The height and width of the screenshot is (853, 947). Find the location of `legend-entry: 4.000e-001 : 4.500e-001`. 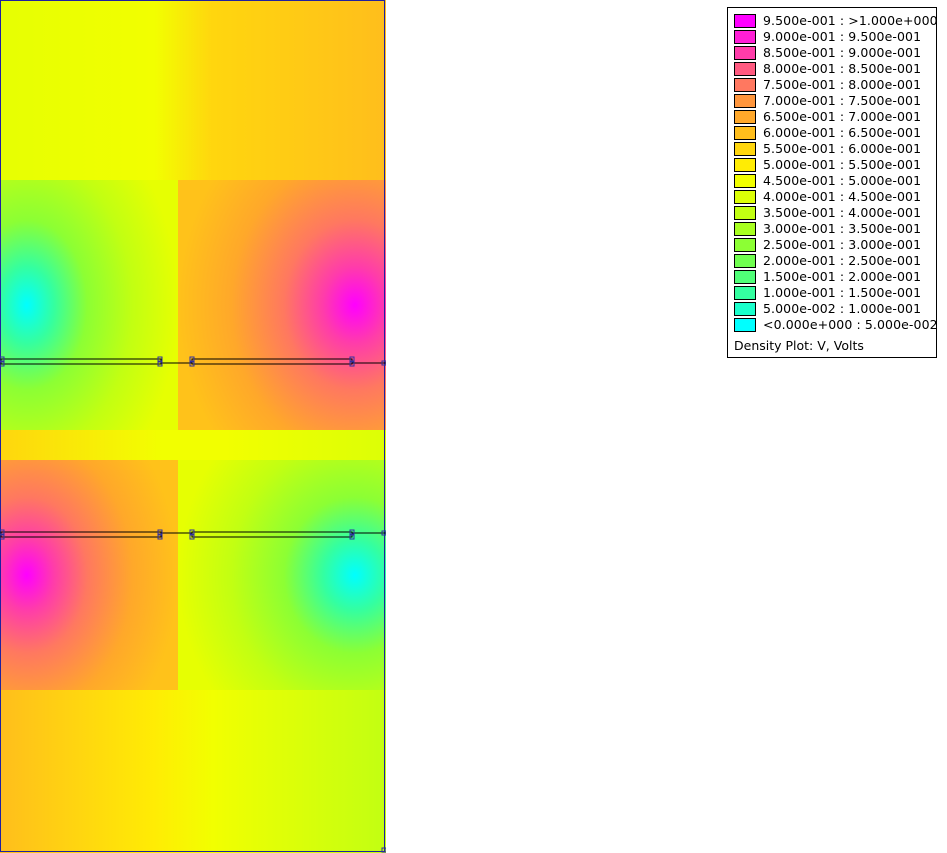

legend-entry: 4.000e-001 : 4.500e-001 is located at coordinates (834, 197).